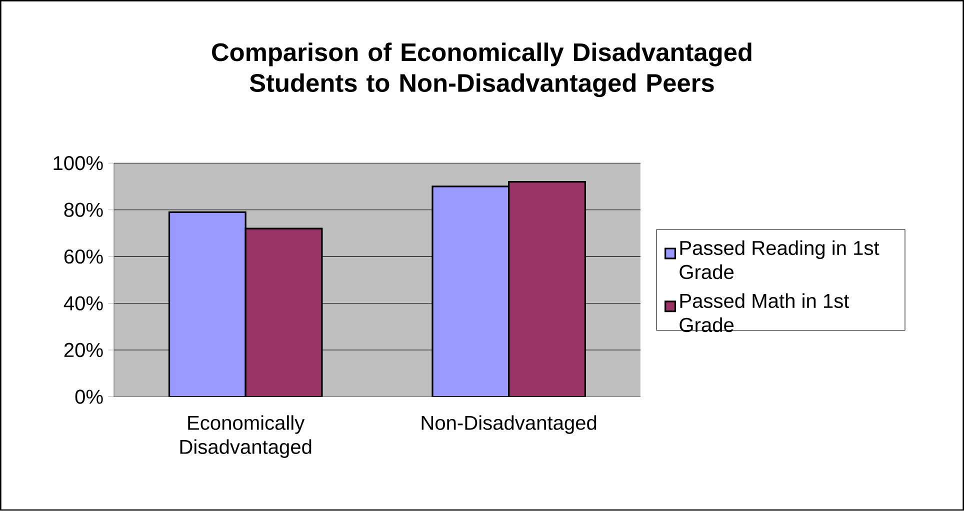 The height and width of the screenshot is (511, 964). Describe the element at coordinates (83, 303) in the screenshot. I see `y-tick-label: 40%` at that location.